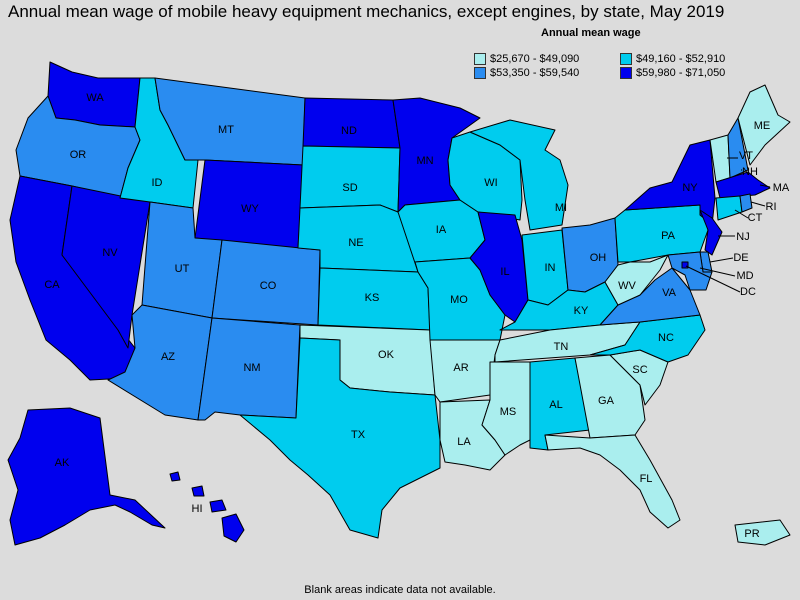 The width and height of the screenshot is (800, 600). I want to click on state-hi-kauai, so click(175, 476).